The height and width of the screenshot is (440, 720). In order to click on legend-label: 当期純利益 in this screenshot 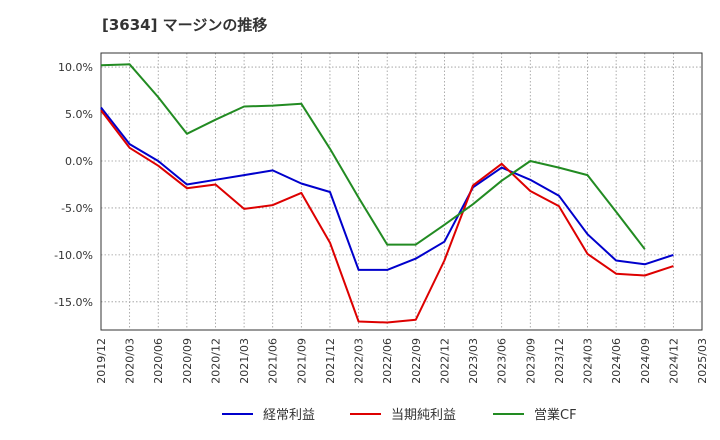, I will do `click(423, 415)`.